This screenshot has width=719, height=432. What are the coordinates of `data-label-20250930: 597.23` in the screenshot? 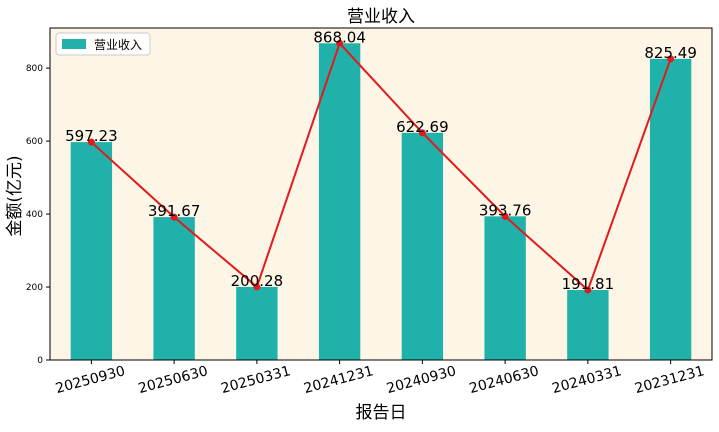 It's located at (91, 136).